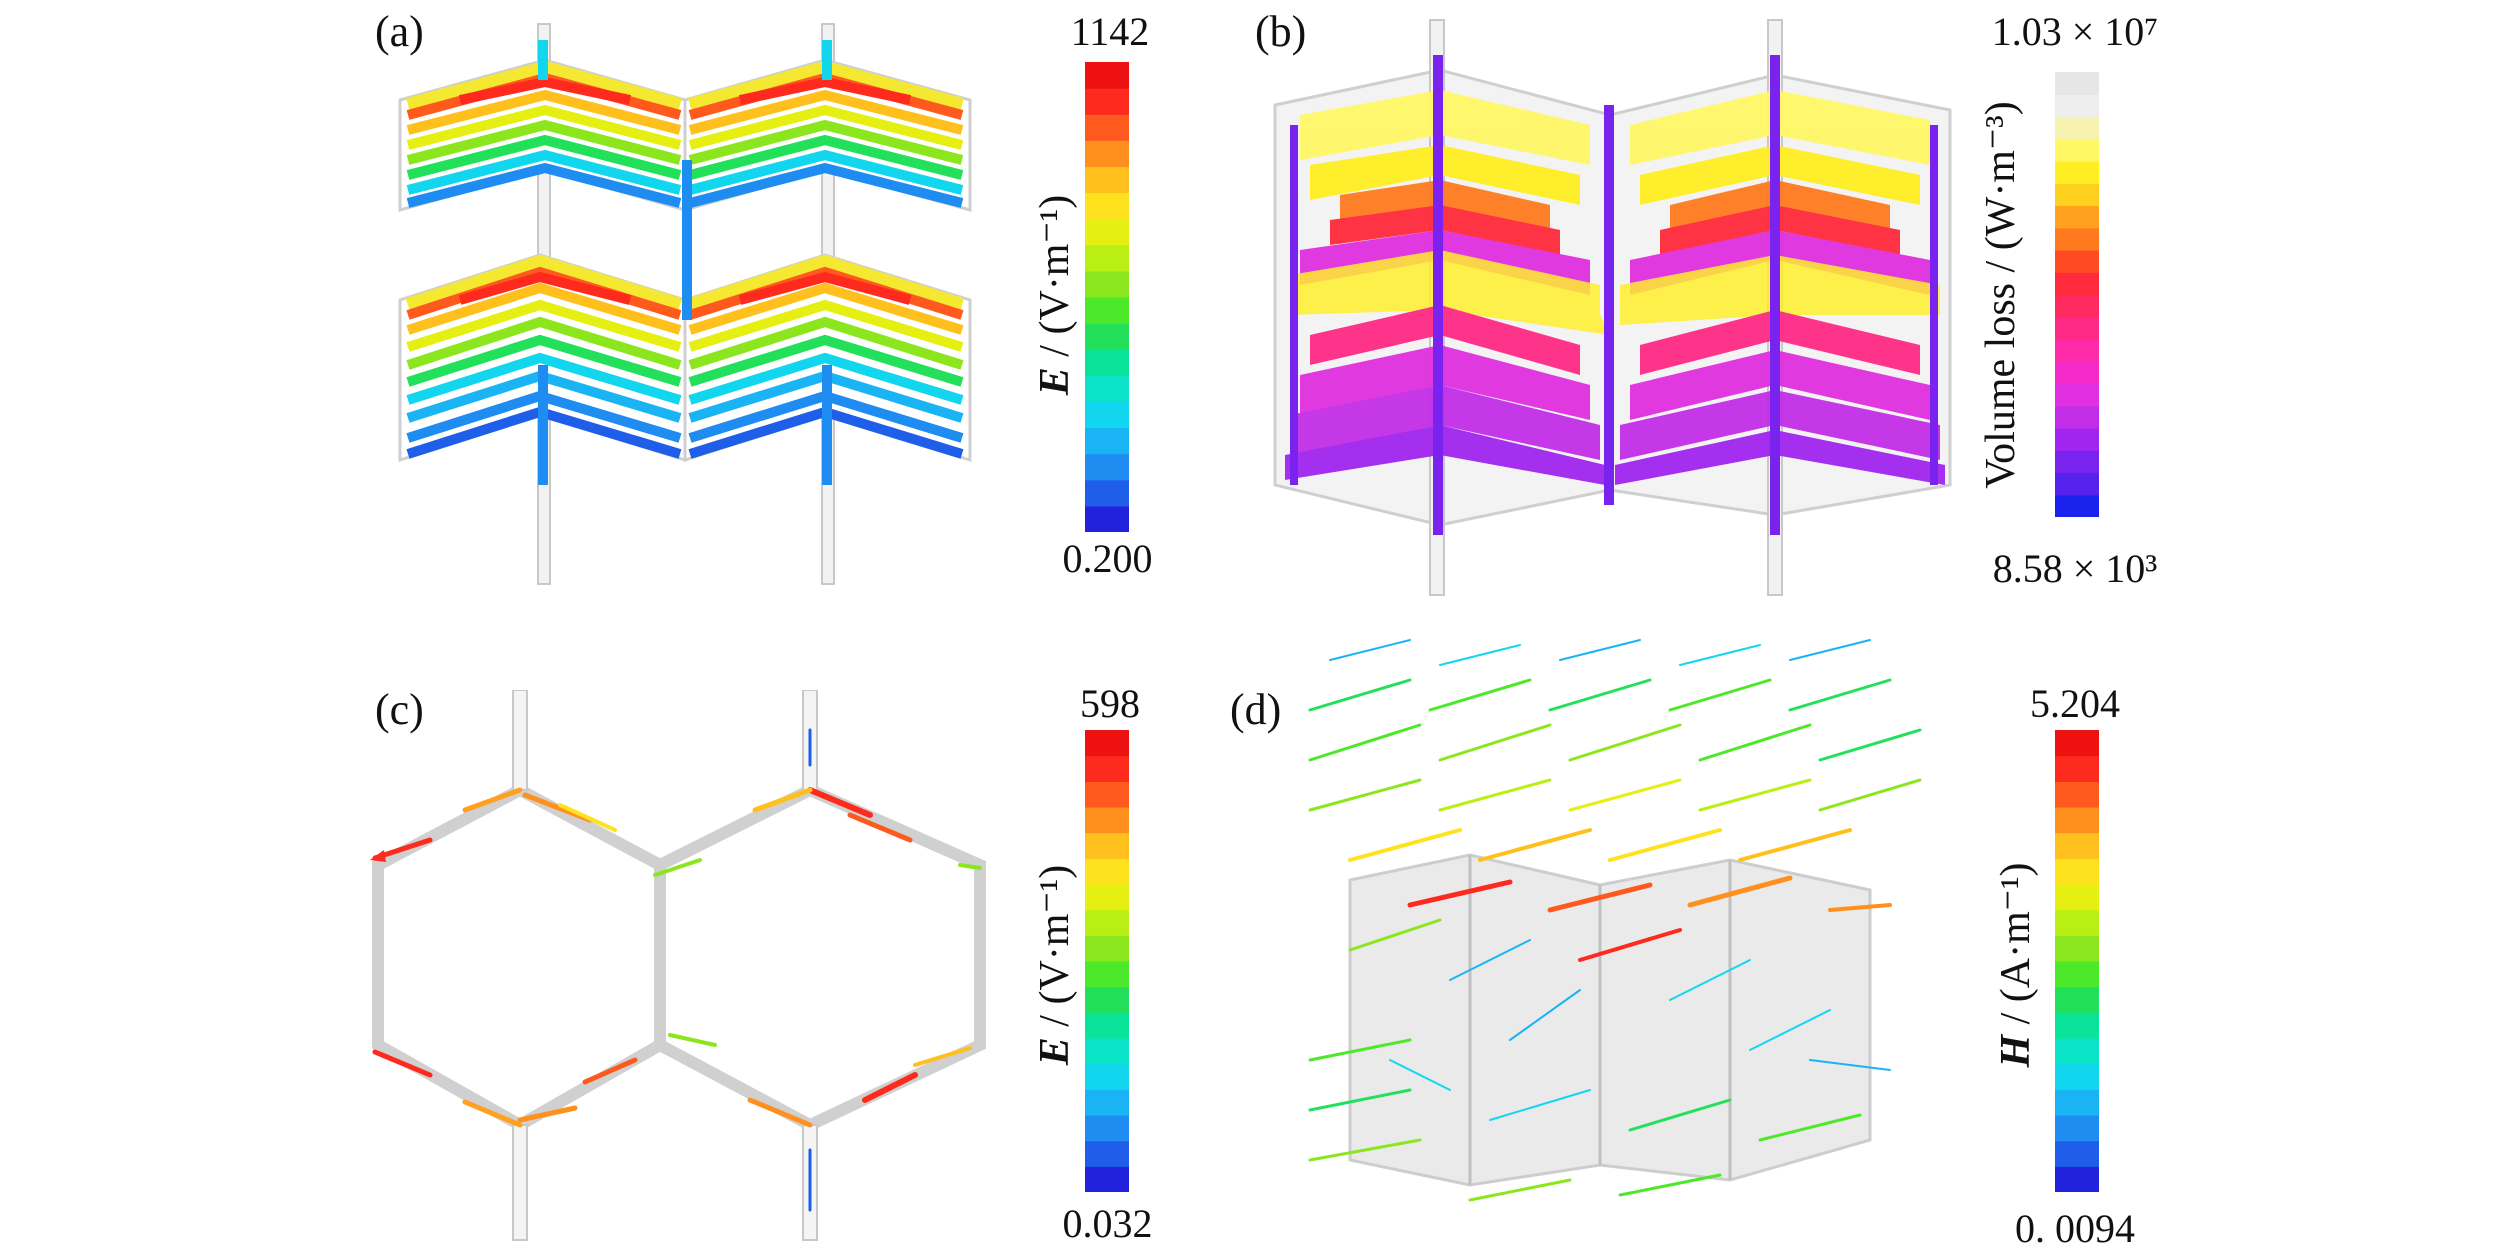 This screenshot has width=2519, height=1257. Describe the element at coordinates (2075, 703) in the screenshot. I see `colorbar-d-max: 5.204` at that location.